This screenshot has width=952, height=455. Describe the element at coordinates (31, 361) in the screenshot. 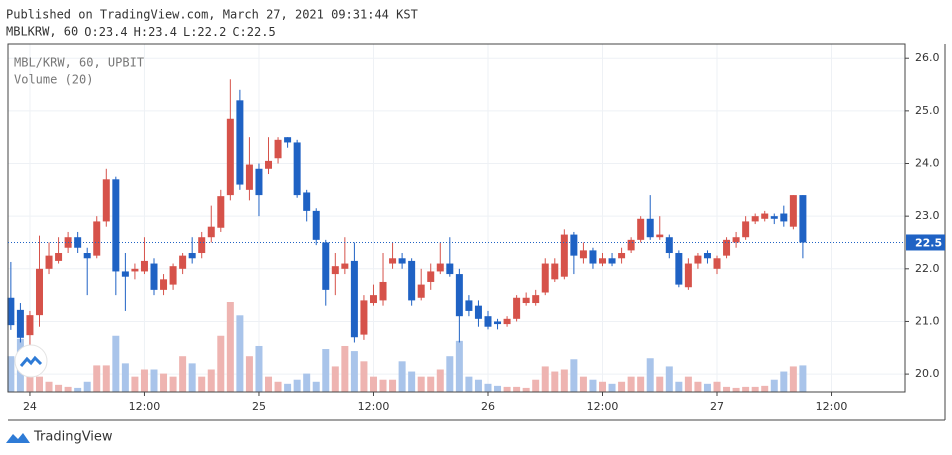

I see `watermark-logo` at that location.